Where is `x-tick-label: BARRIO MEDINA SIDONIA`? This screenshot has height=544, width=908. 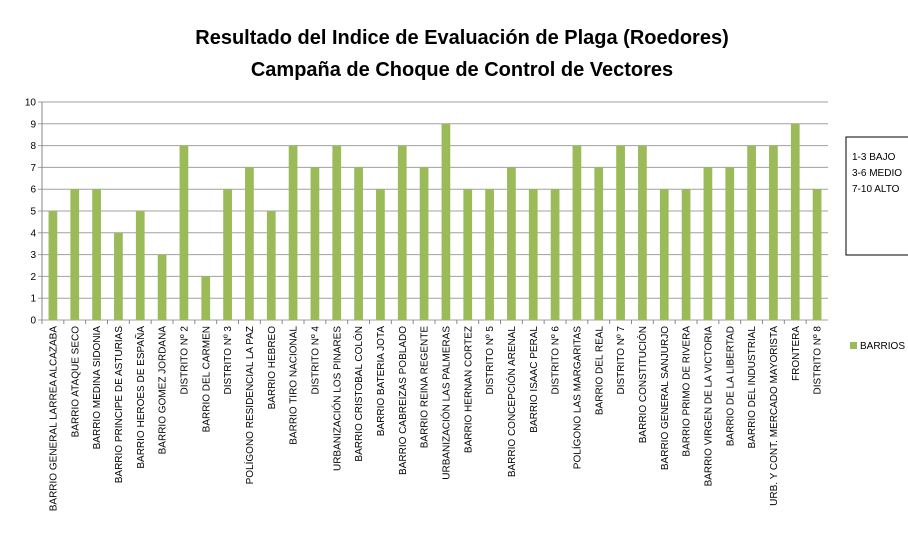 x-tick-label: BARRIO MEDINA SIDONIA is located at coordinates (97, 388).